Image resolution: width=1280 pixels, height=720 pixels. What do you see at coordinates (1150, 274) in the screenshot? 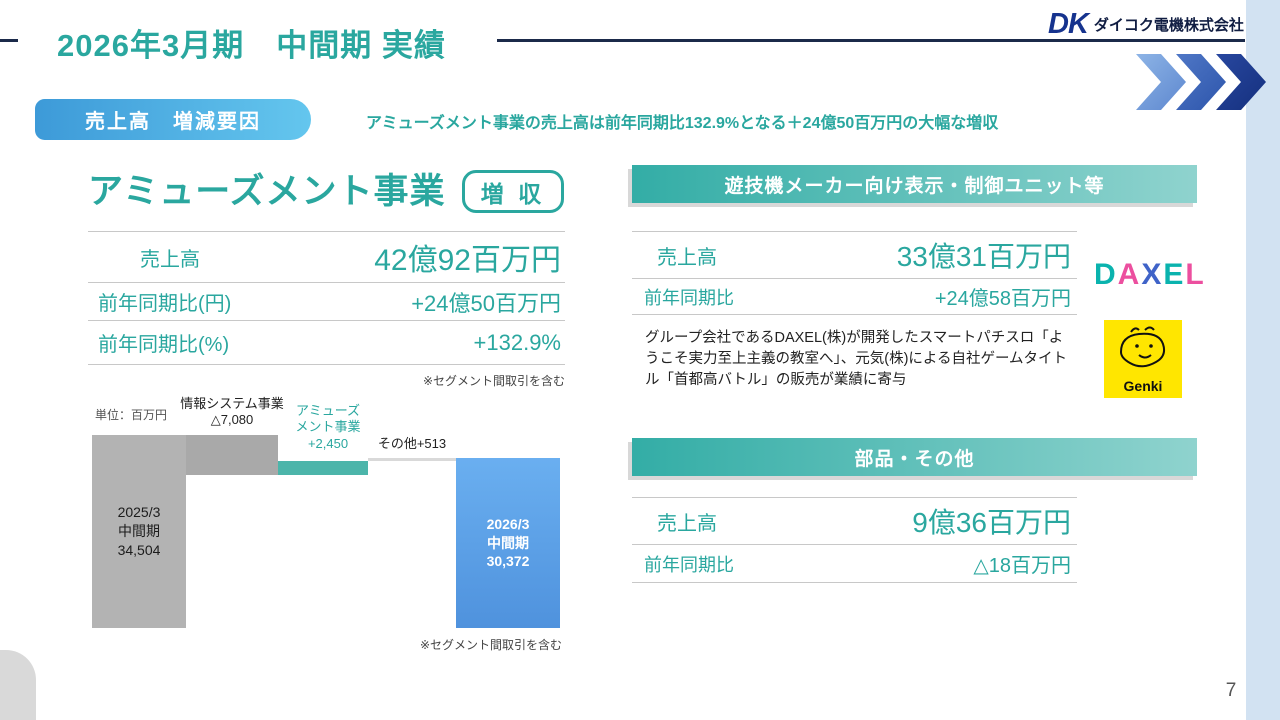
I see `daxel-logo: DAXEL` at bounding box center [1150, 274].